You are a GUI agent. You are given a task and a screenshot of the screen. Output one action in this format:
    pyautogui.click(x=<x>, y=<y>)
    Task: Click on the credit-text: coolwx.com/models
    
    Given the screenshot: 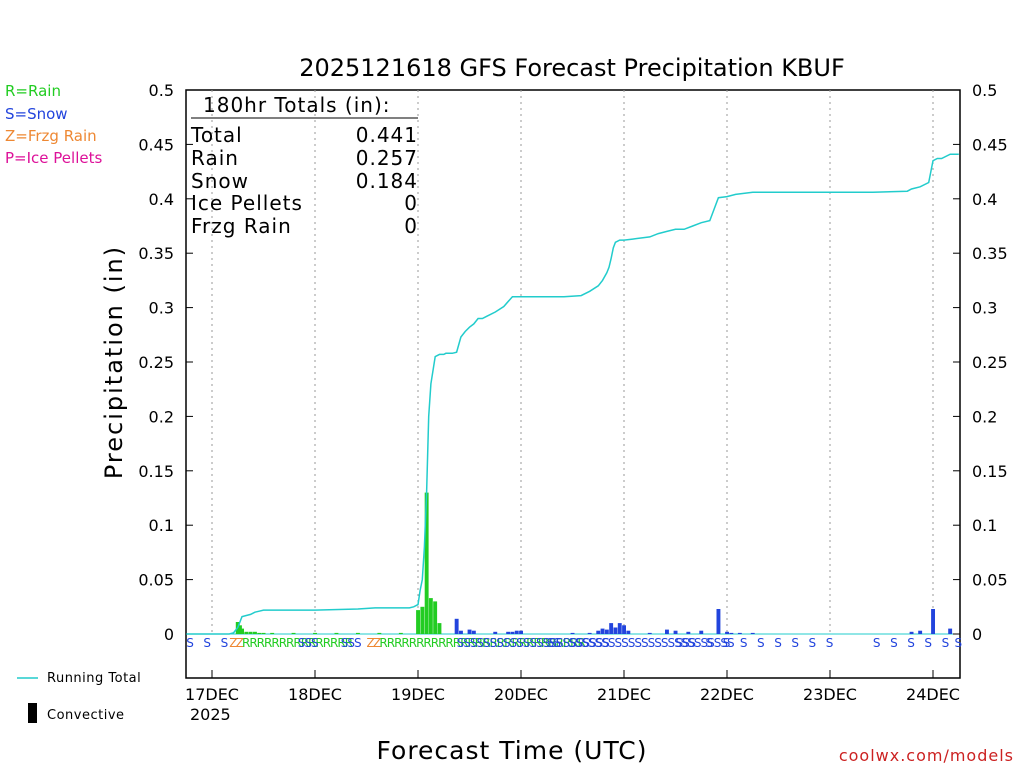 What is the action you would take?
    pyautogui.click(x=926, y=755)
    